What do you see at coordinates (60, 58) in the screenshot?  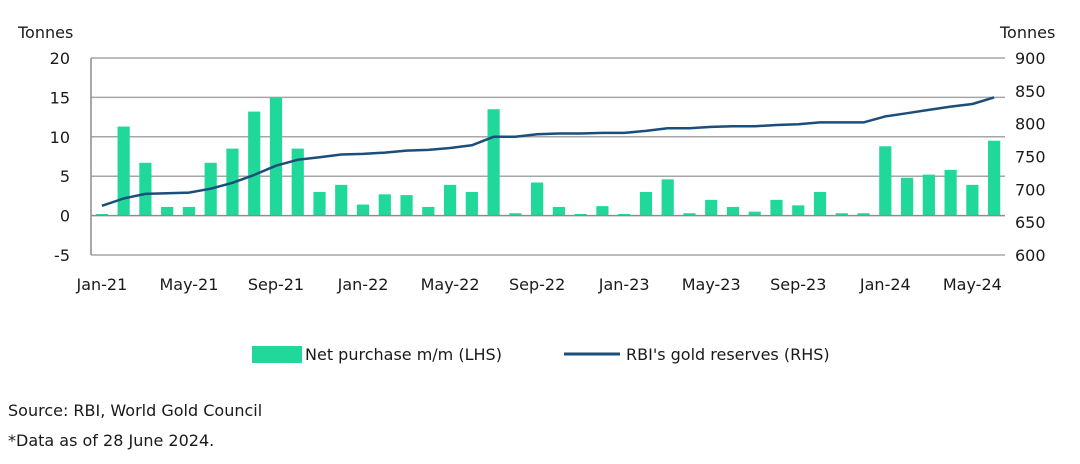 I see `left-axis-tick-label: 20` at bounding box center [60, 58].